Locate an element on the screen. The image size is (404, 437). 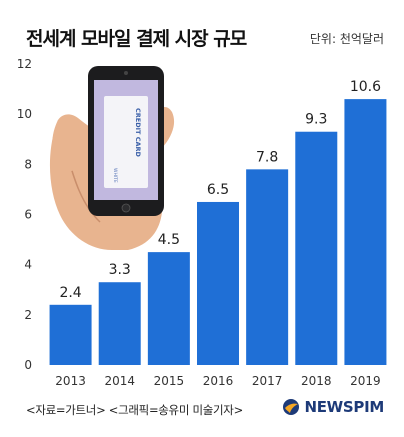
source-credit: <자료=가트너> <그래픽=송유미 미술기자> is located at coordinates (134, 410).